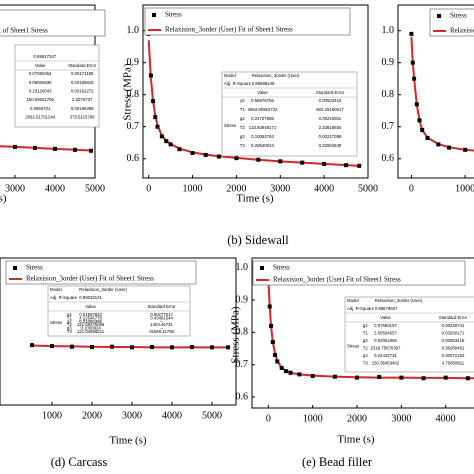 This screenshot has height=474, width=474. What do you see at coordinates (154, 15) in the screenshot?
I see `legend-marker` at bounding box center [154, 15].